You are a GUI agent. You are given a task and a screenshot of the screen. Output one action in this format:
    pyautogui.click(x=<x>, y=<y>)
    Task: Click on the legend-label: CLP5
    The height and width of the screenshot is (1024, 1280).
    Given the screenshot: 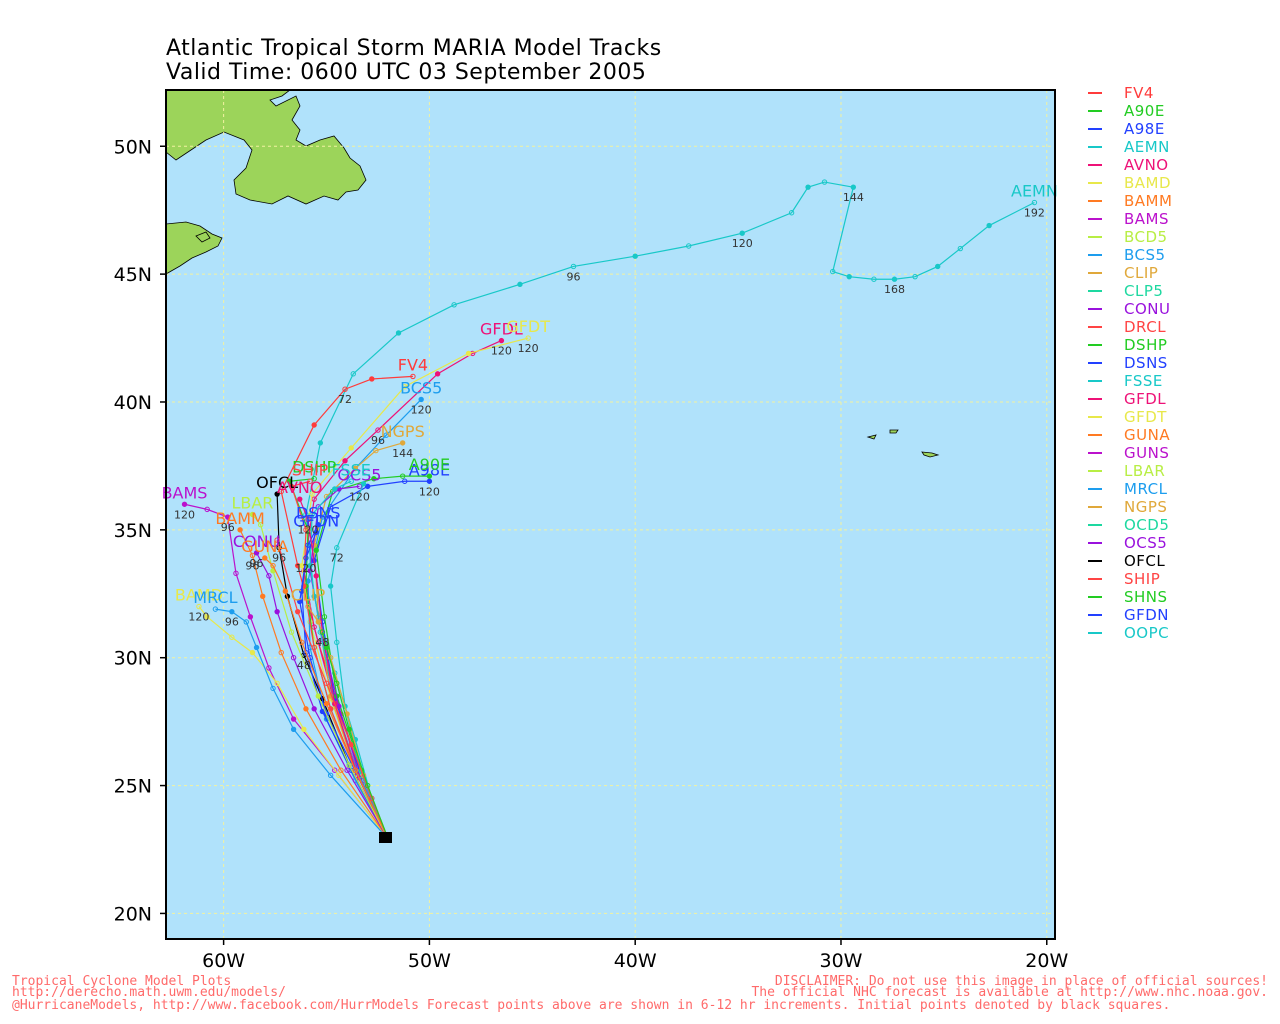 What is the action you would take?
    pyautogui.click(x=1144, y=291)
    